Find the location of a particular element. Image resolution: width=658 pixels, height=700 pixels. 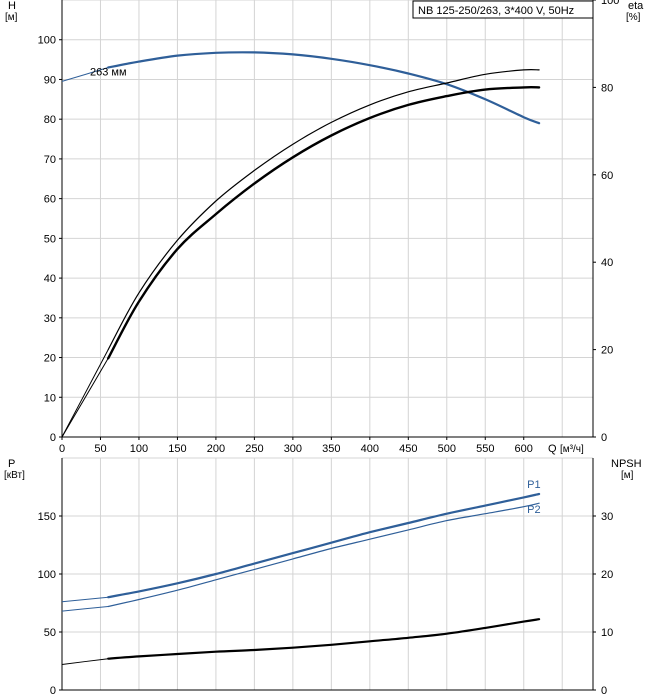

x-tick-label: 450 is located at coordinates (408, 449).